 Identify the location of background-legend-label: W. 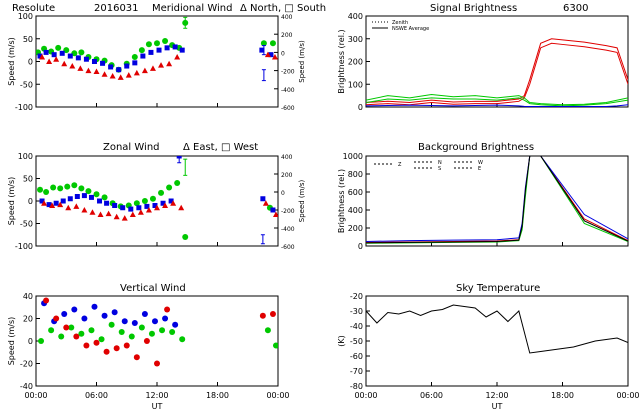
(480, 163).